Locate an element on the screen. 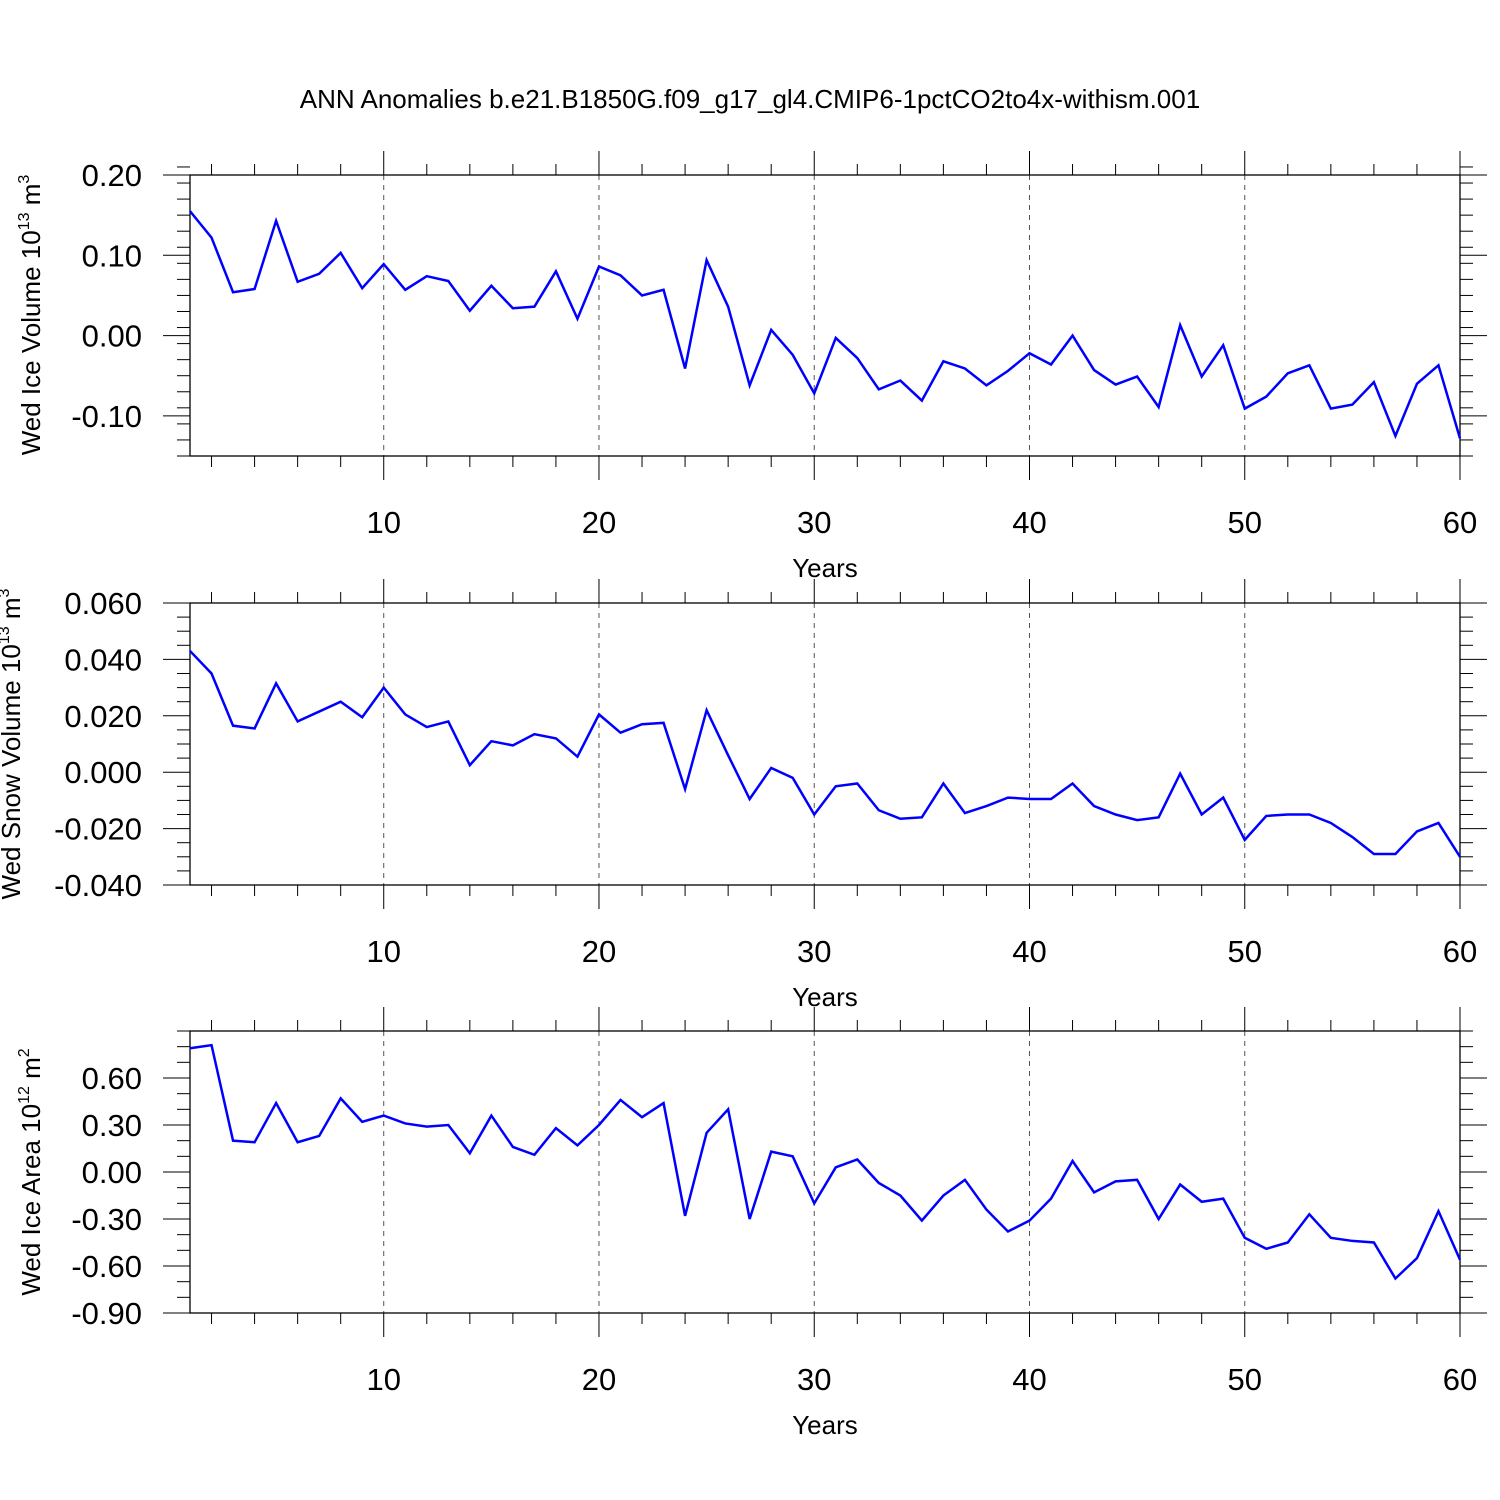  y-axis-label: Wed Ice Volume 1013 m3 is located at coordinates (31, 315).